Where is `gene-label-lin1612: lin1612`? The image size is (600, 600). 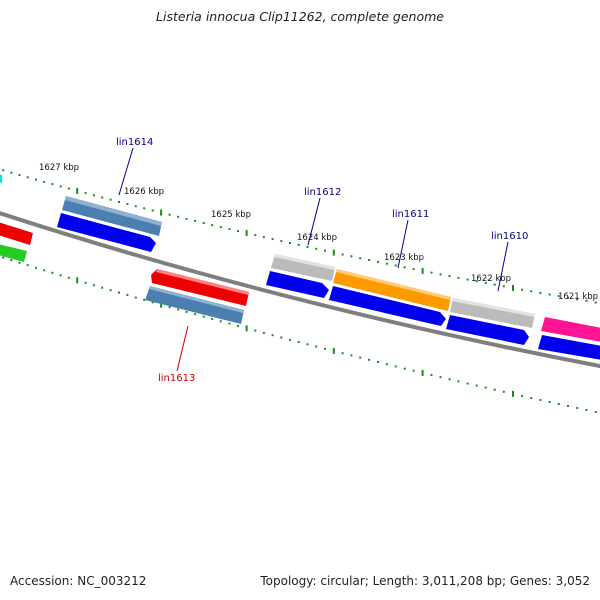 gene-label-lin1612: lin1612 is located at coordinates (322, 192).